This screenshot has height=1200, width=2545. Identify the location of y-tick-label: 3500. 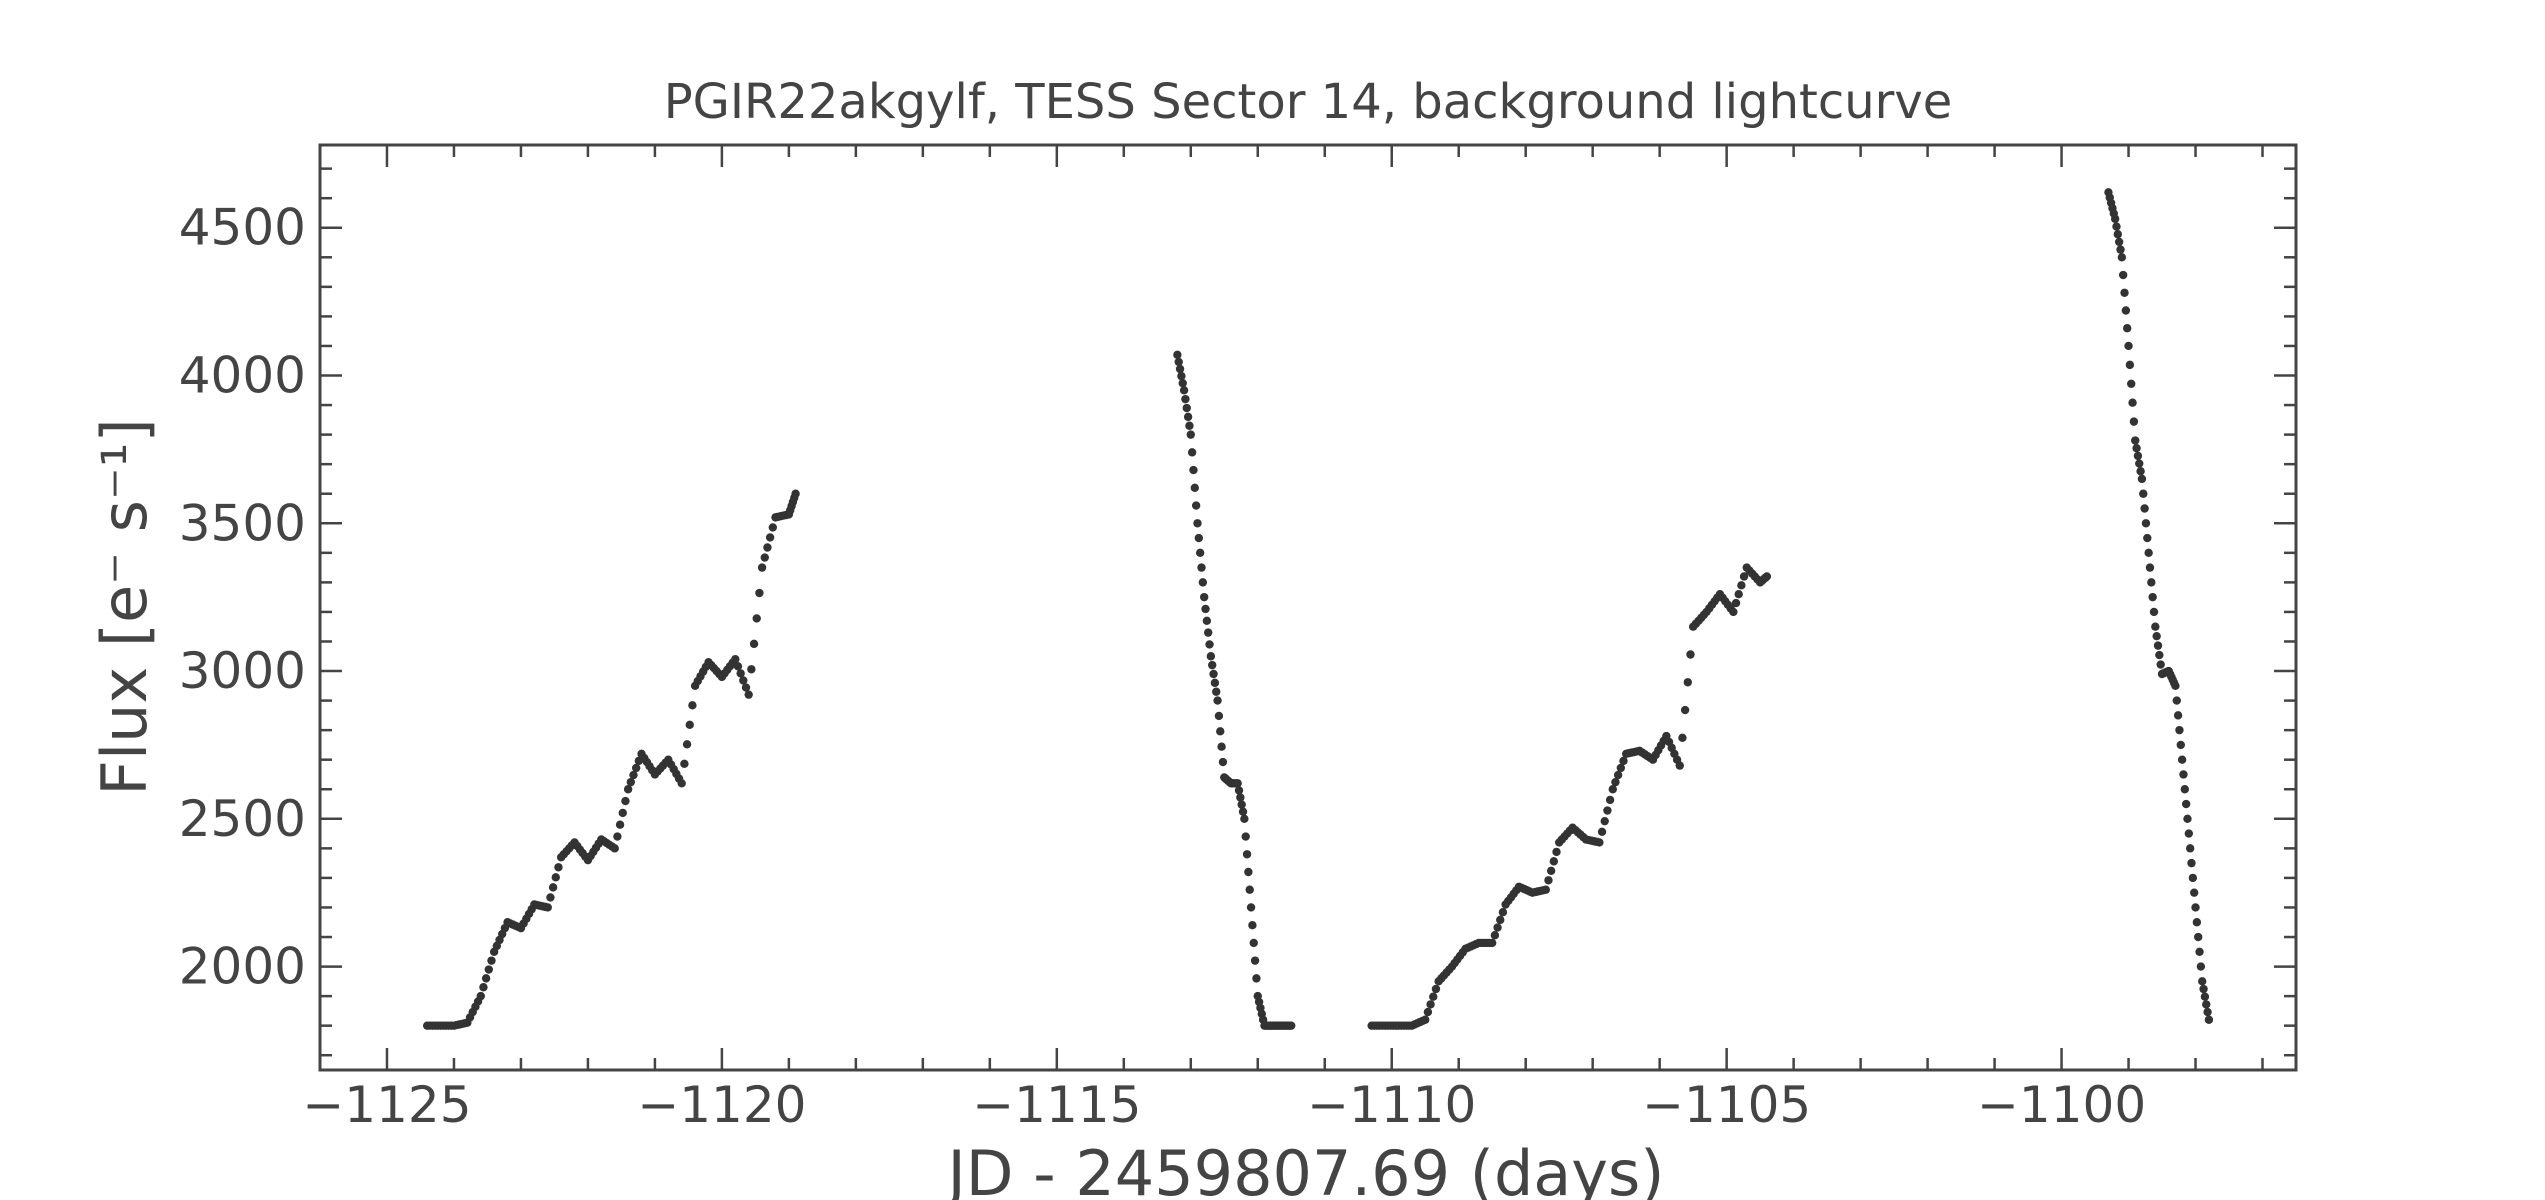
(242, 523).